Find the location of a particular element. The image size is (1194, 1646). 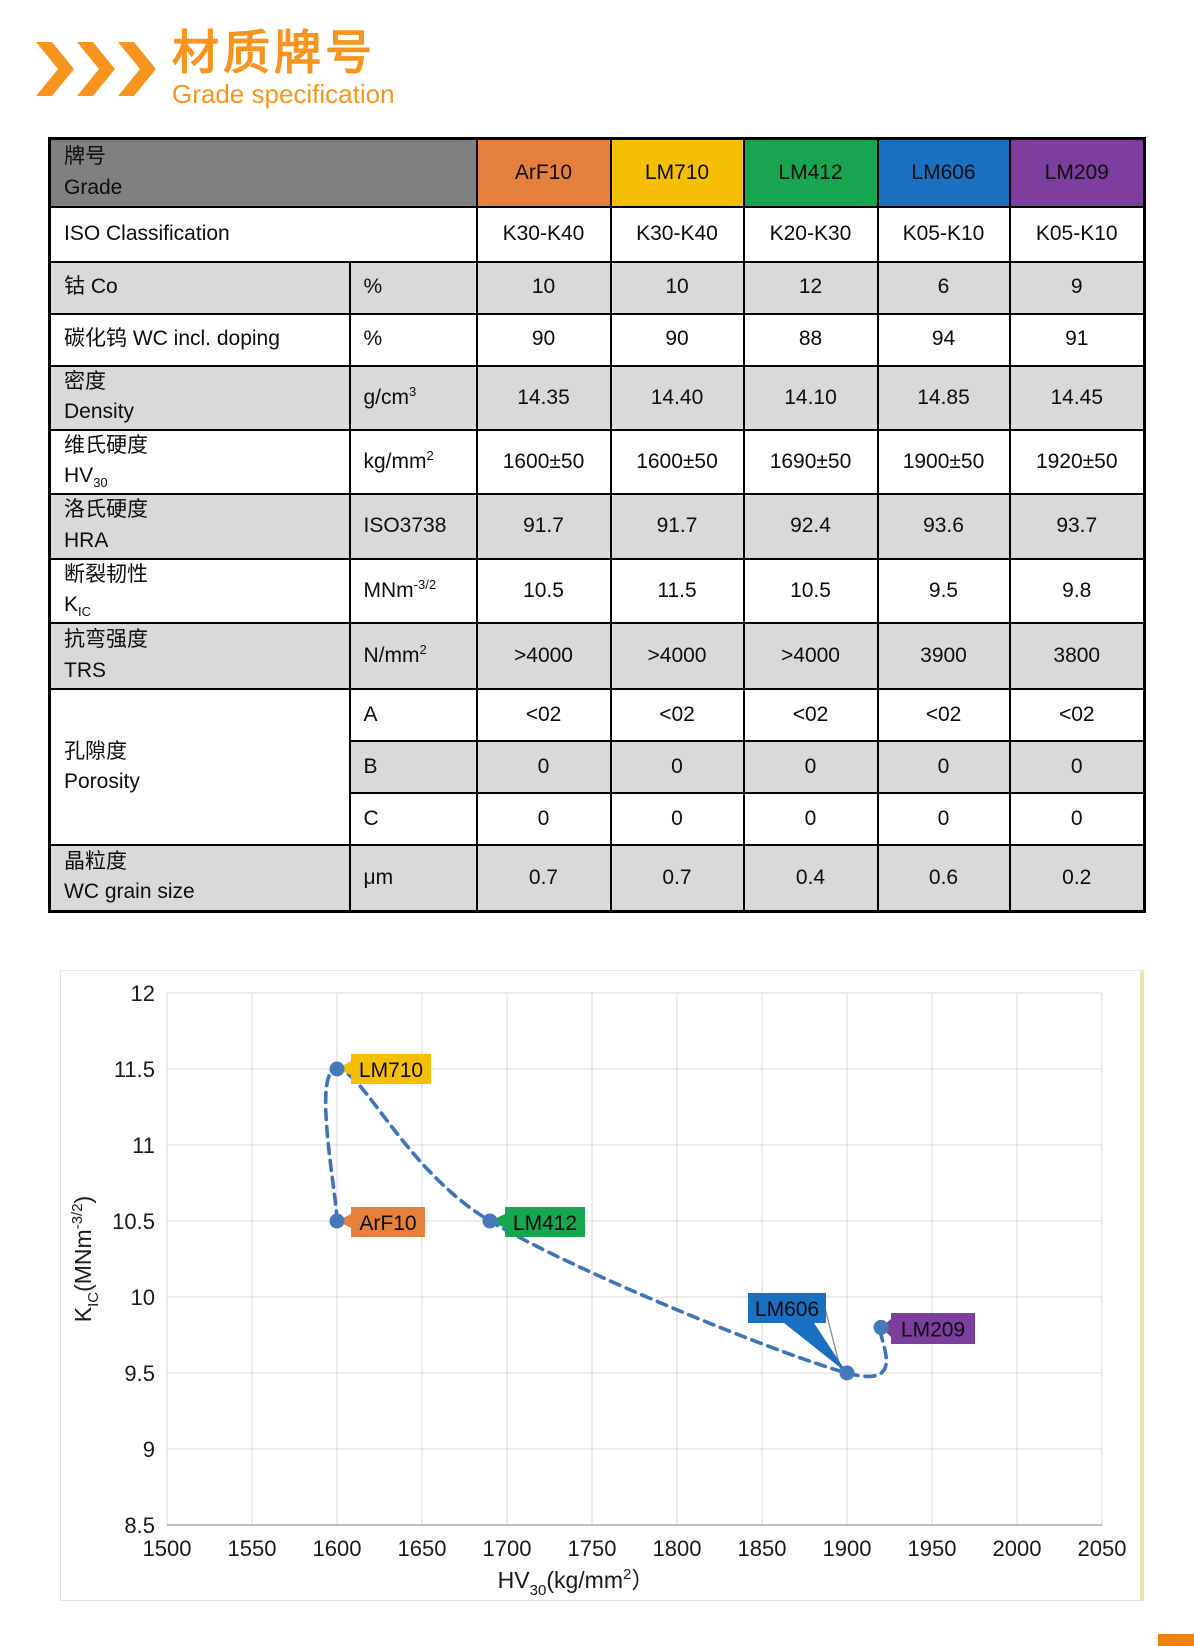

value-cell: 14.40 is located at coordinates (677, 397).